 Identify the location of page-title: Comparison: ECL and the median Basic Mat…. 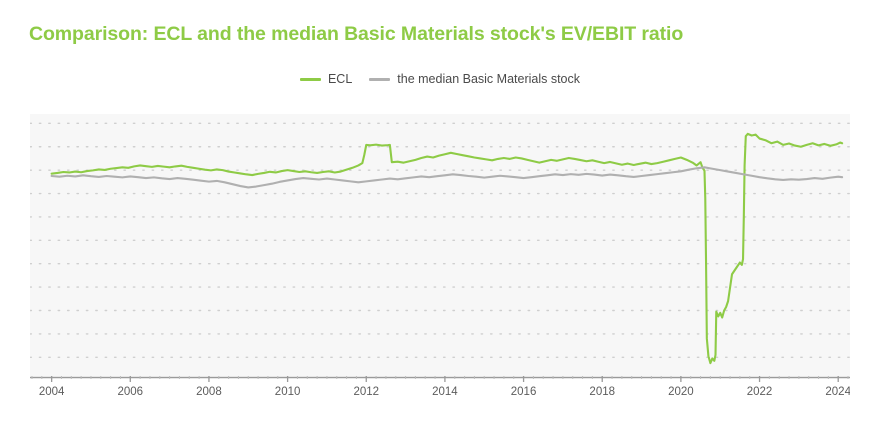
(356, 34).